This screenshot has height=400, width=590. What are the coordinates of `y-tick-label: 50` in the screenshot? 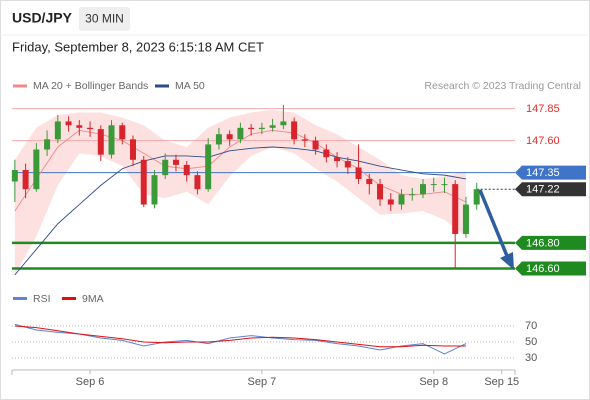 It's located at (531, 342).